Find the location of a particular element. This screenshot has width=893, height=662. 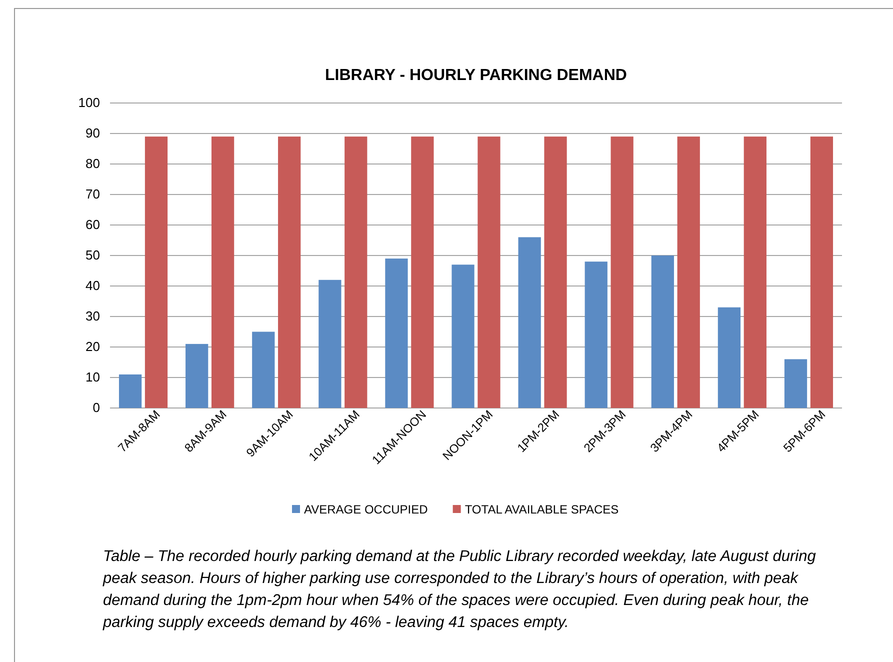

y-tick-label: 0 is located at coordinates (96, 408).